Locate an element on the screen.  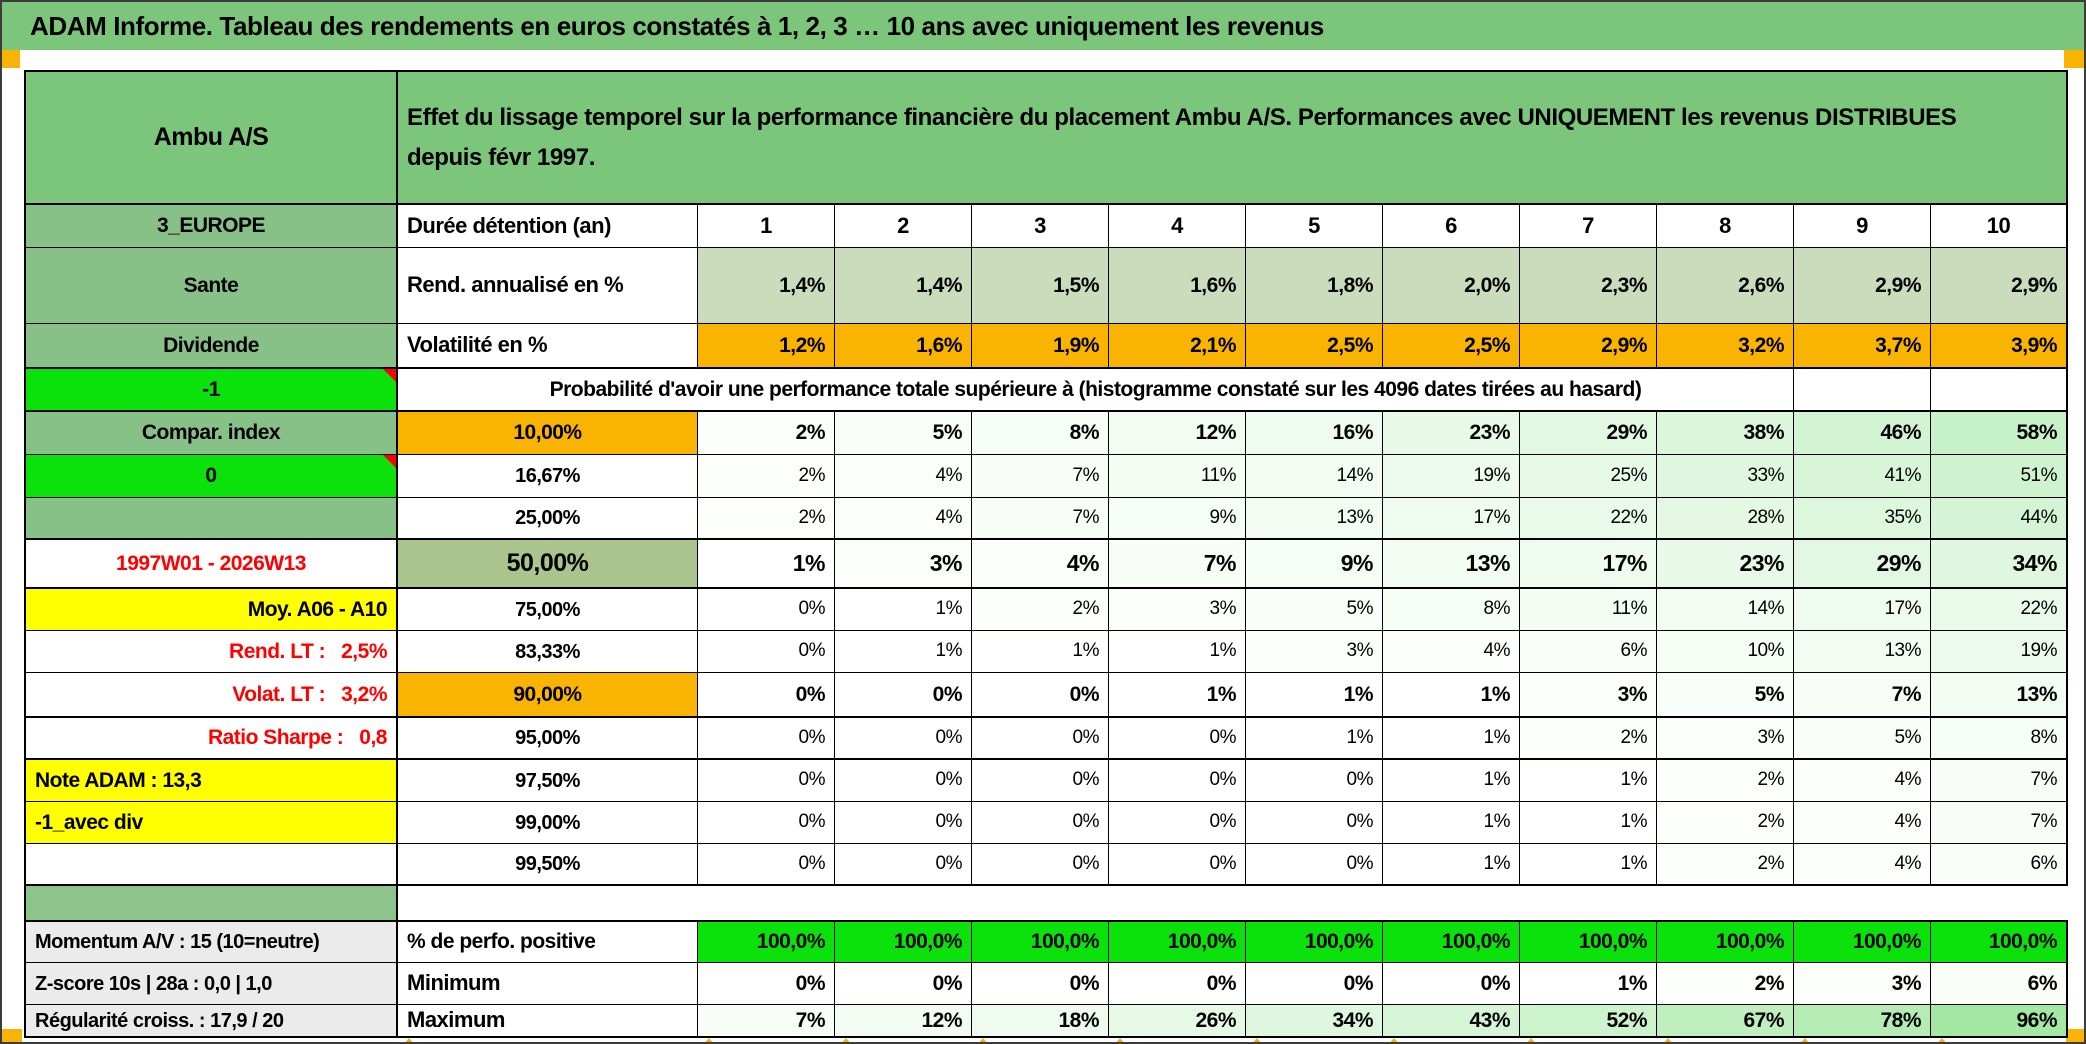
cell-perfpos-y2: 100,0% is located at coordinates (903, 941).